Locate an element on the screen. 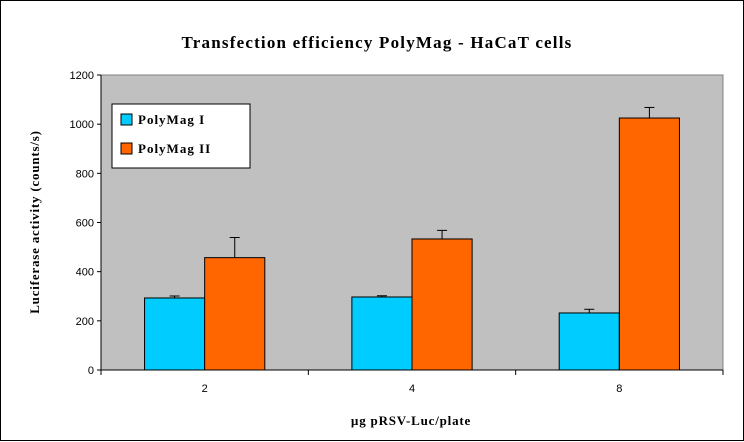 The width and height of the screenshot is (744, 442). x-axis-title: µg pRSV-Luc/plate is located at coordinates (411, 420).